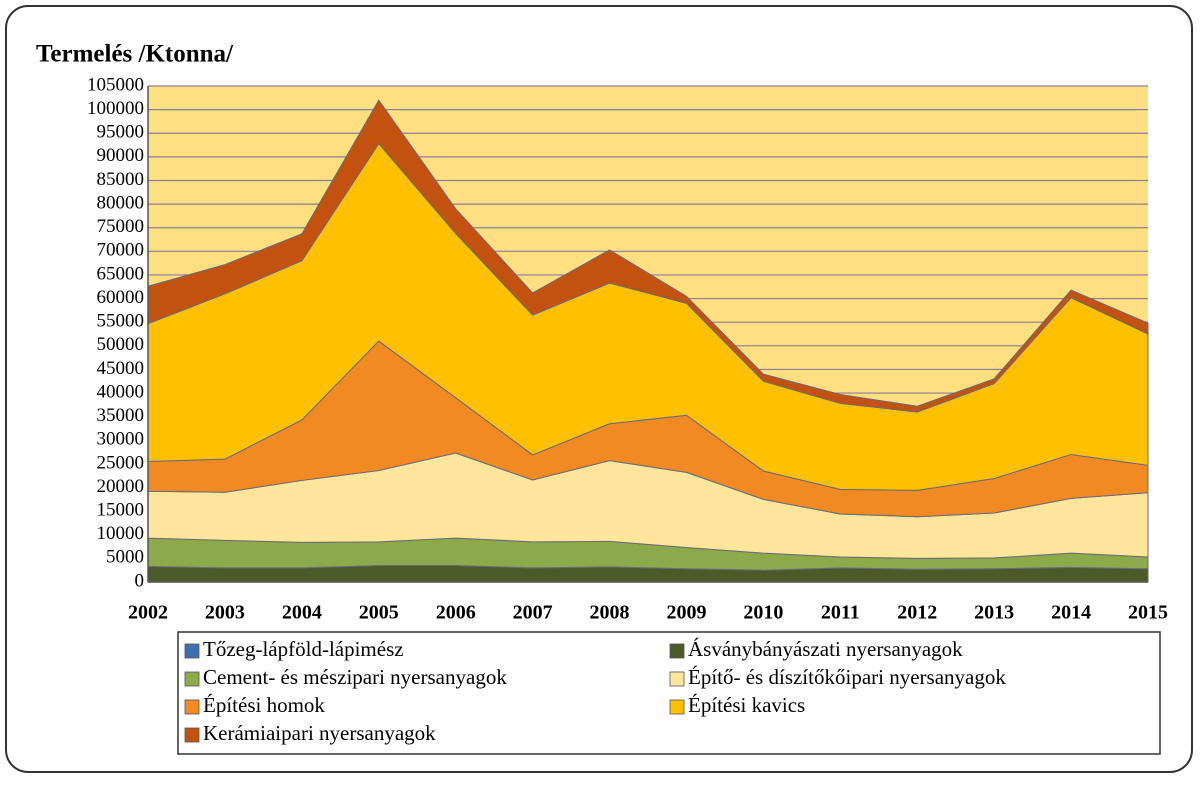 This screenshot has height=785, width=1200. I want to click on y-tick-label: 80000, so click(121, 202).